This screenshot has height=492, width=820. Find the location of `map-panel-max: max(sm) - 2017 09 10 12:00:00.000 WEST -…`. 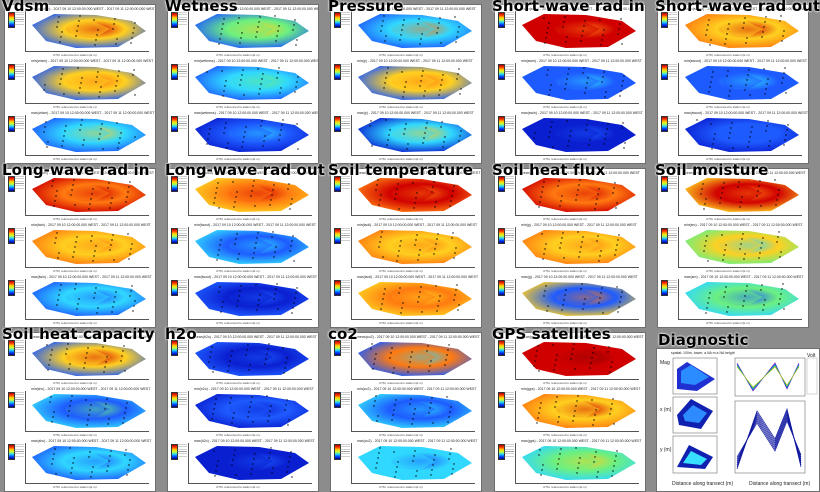

map-panel-max: max(sm) - 2017 09 10 12:00:00.000 WEST -… is located at coordinates (733, 300).